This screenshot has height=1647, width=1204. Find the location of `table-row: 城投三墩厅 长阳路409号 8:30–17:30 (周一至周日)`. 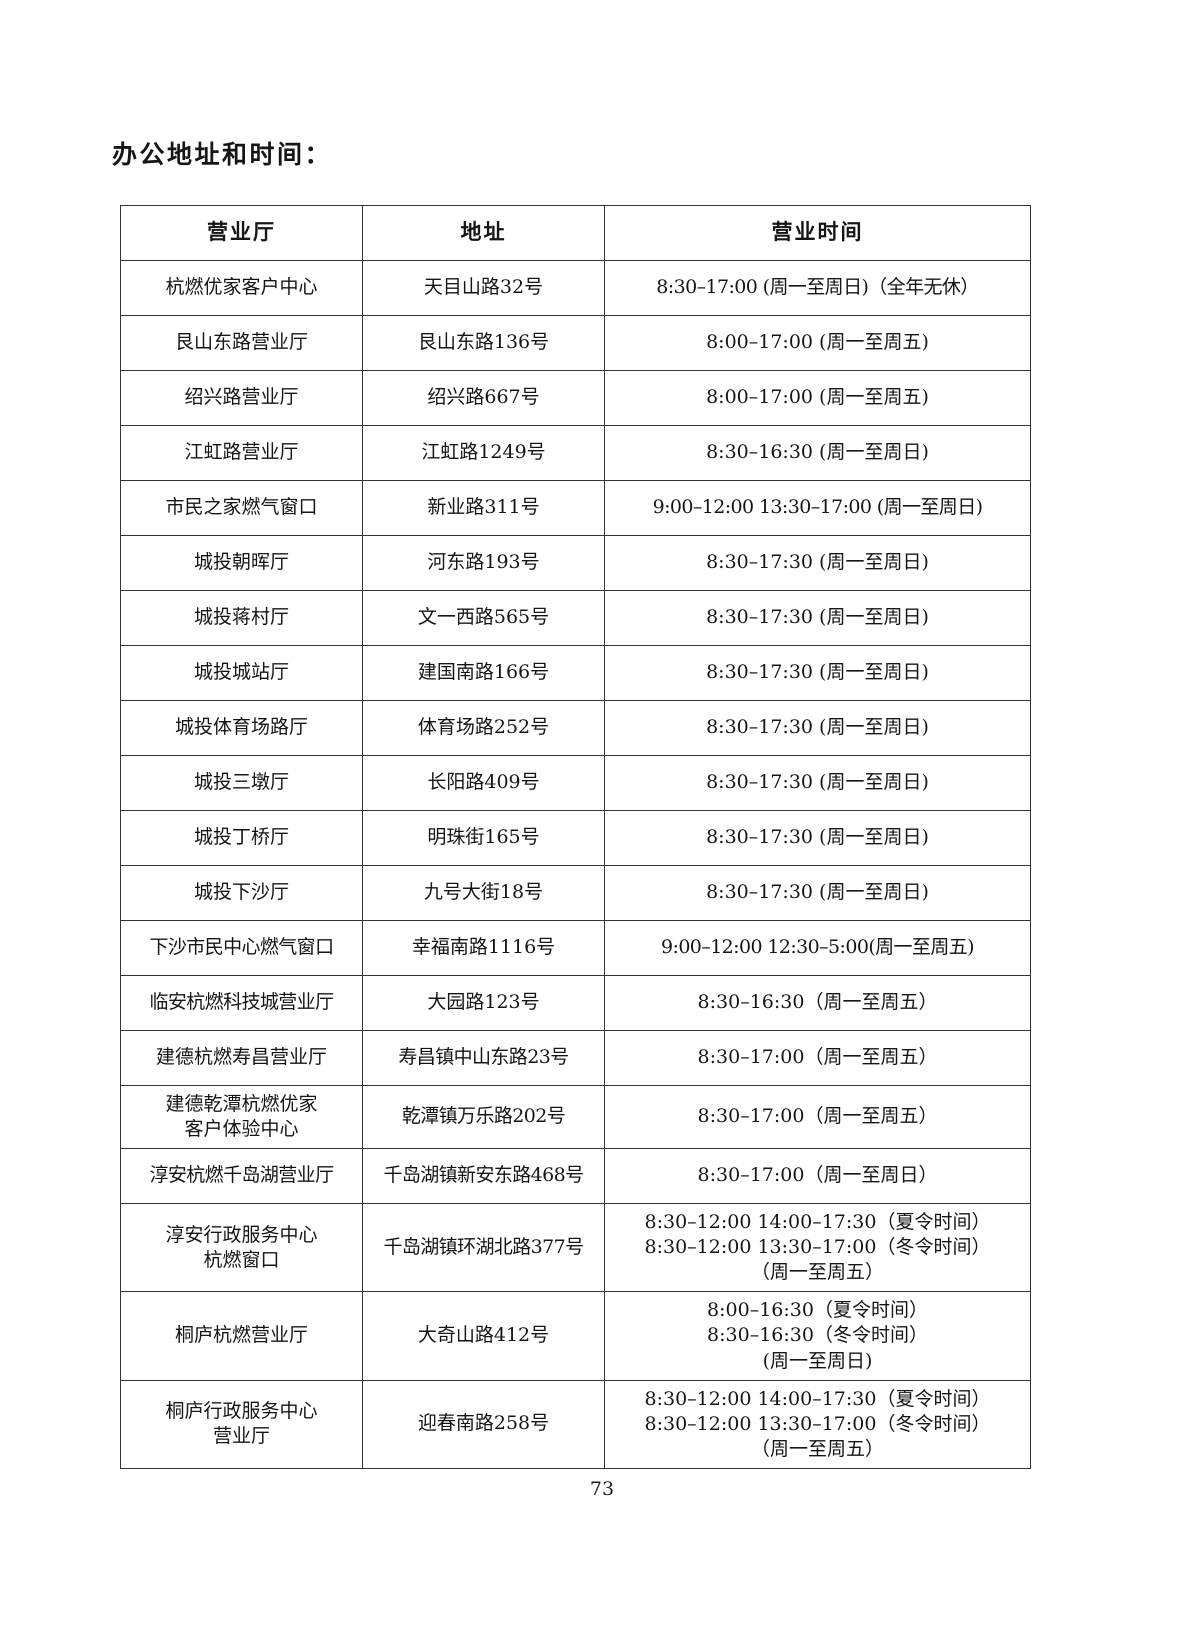

table-row: 城投三墩厅 长阳路409号 8:30–17:30 (周一至周日) is located at coordinates (575, 783).